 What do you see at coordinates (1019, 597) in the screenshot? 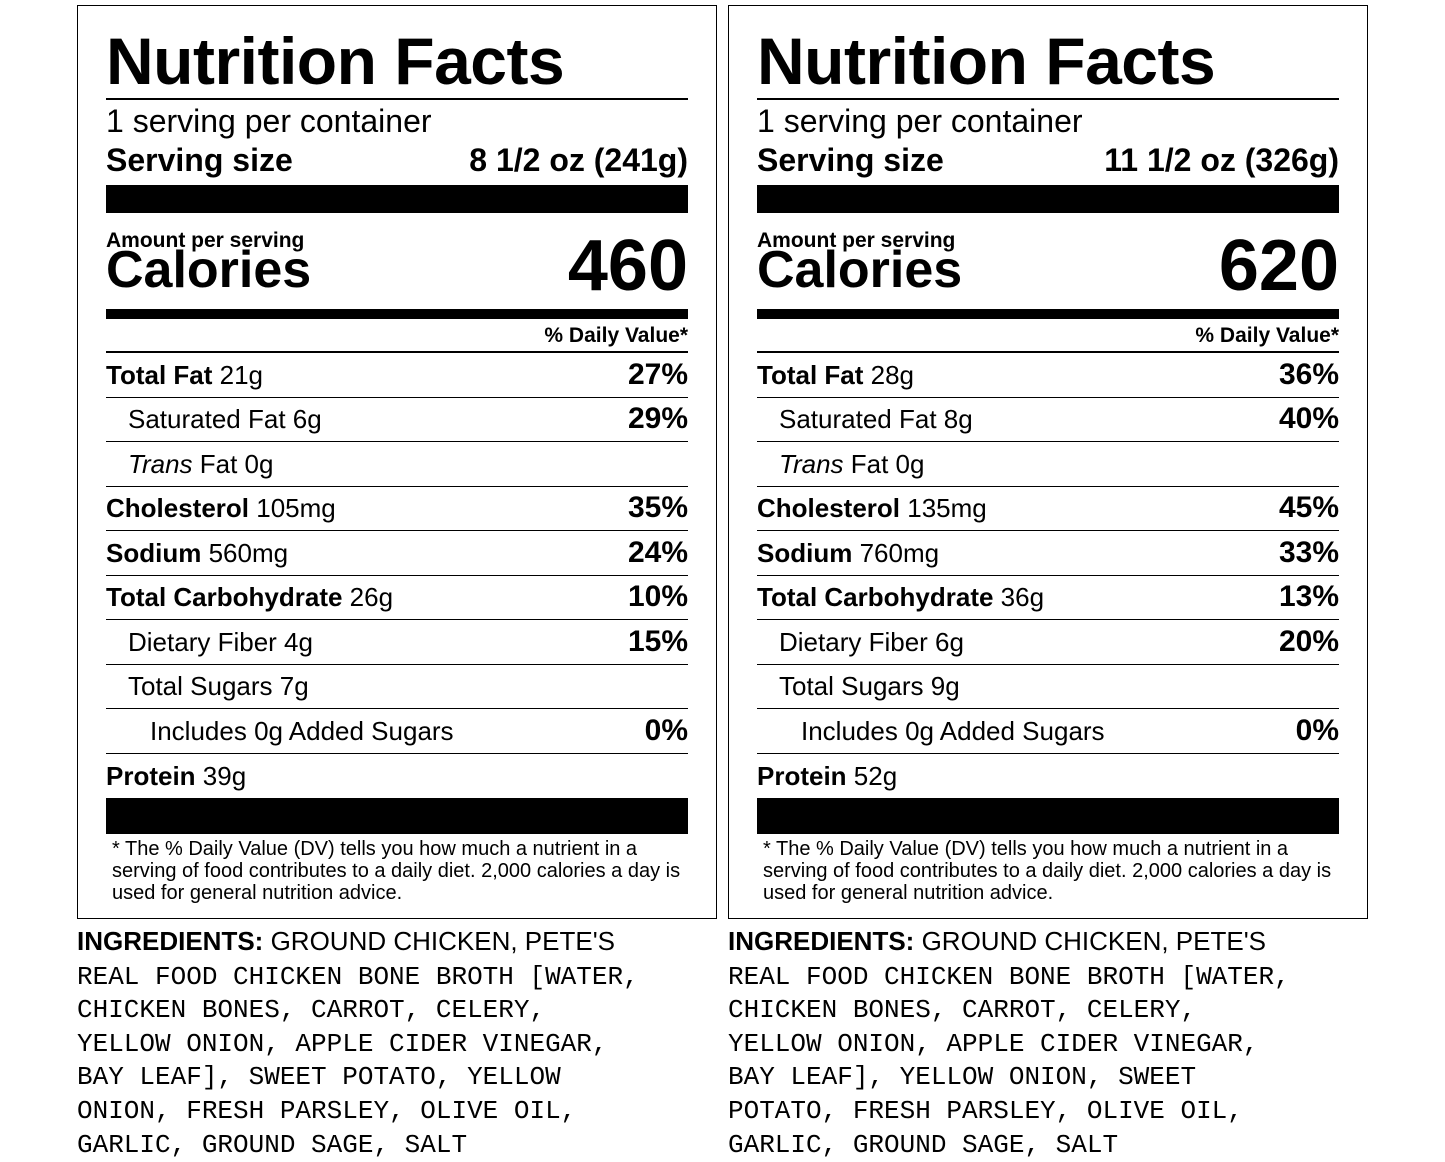
I see `nutrient-amount: 36g` at bounding box center [1019, 597].